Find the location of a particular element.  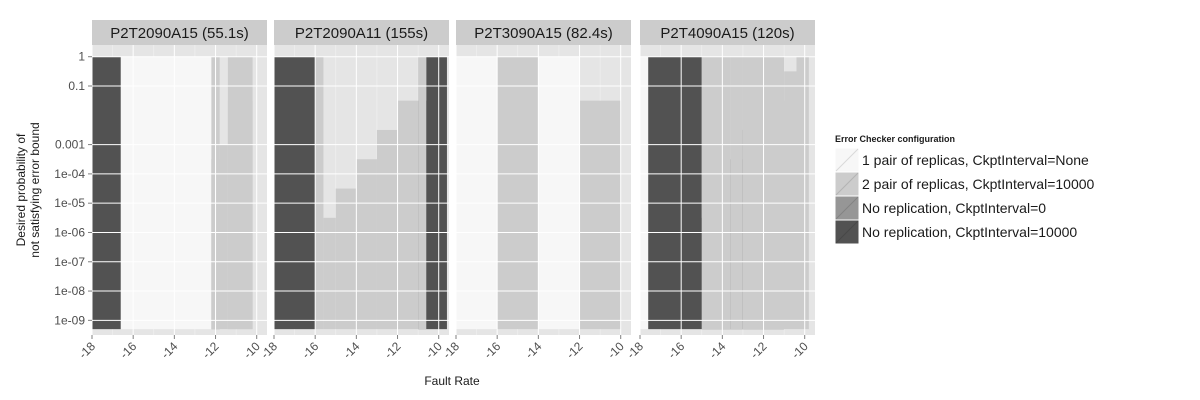

panel-title: P2T4090A15 (120s) is located at coordinates (727, 33).